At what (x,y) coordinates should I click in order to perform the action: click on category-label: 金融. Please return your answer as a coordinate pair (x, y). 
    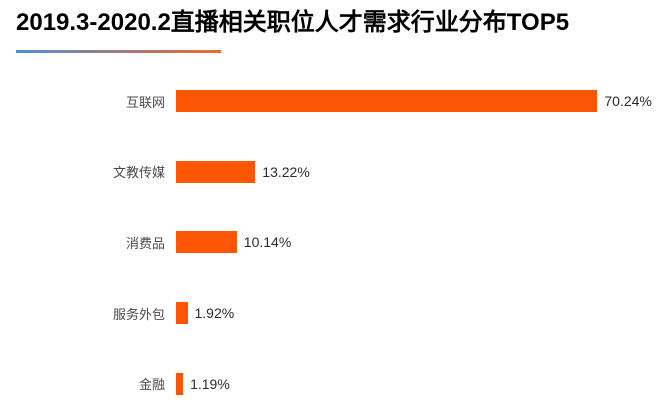
    Looking at the image, I should click on (151, 385).